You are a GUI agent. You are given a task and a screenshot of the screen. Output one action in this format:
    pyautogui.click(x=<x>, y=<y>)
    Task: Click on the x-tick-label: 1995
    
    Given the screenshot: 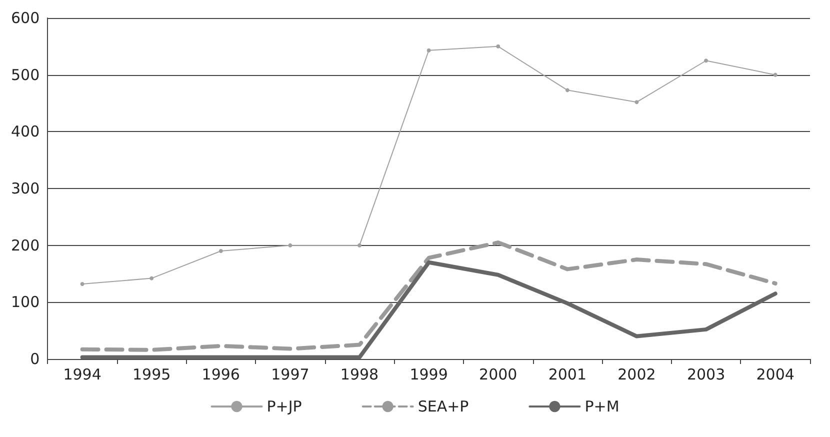 What is the action you would take?
    pyautogui.click(x=151, y=375)
    